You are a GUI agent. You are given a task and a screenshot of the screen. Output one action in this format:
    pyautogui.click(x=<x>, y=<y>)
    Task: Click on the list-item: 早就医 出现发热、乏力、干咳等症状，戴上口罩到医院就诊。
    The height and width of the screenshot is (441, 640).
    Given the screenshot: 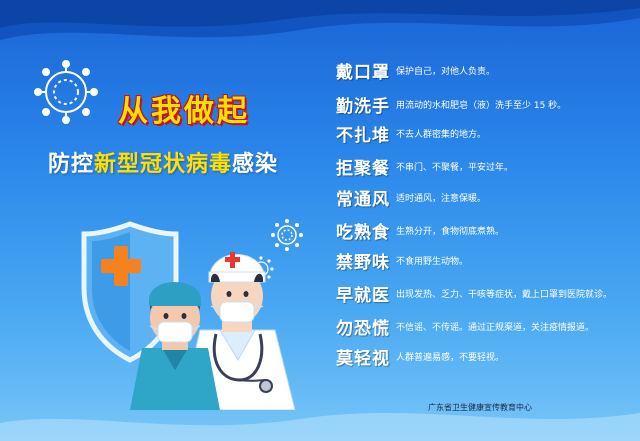 What is the action you would take?
    pyautogui.click(x=474, y=293)
    